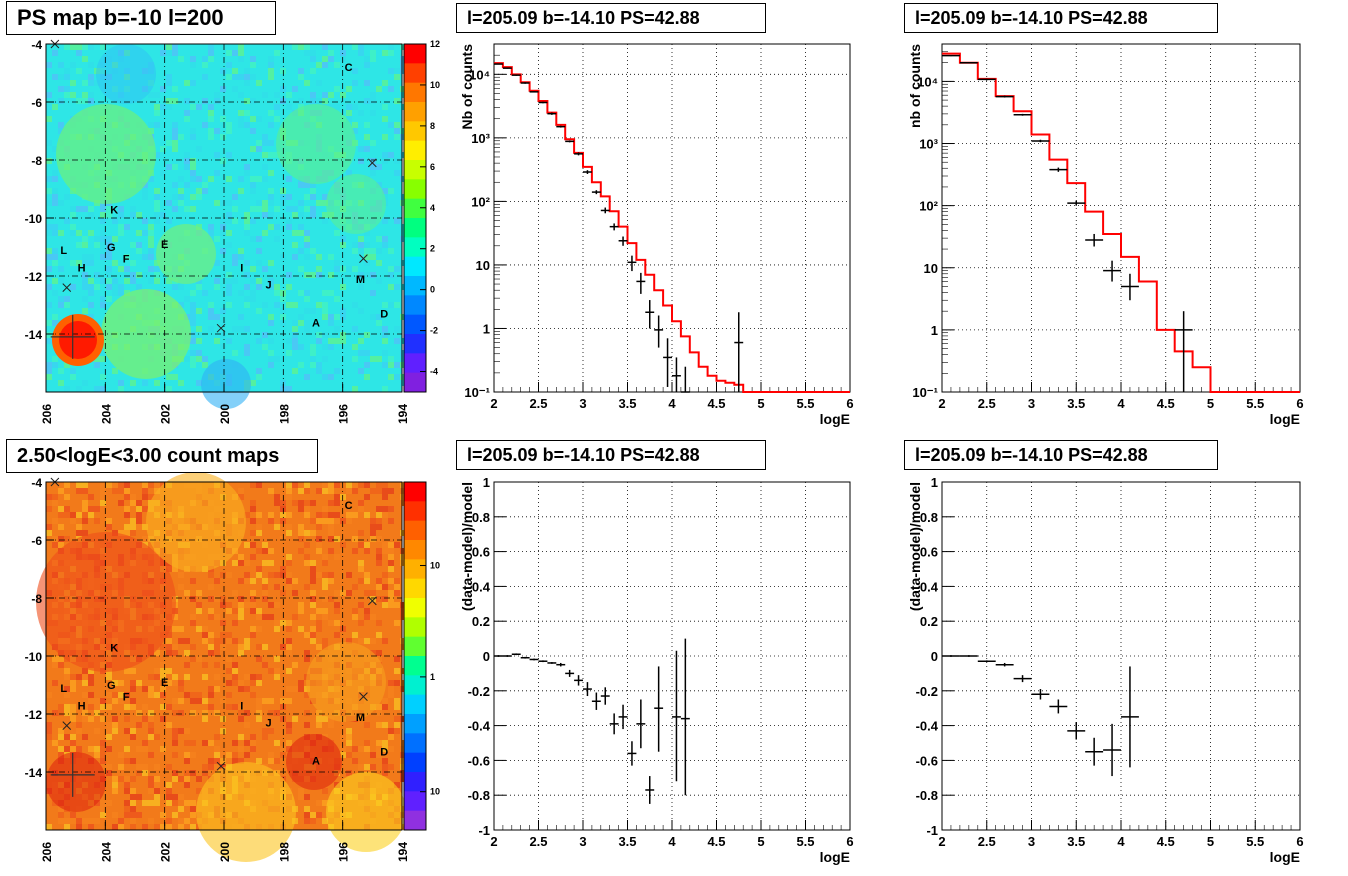 Image resolution: width=1348 pixels, height=876 pixels. I want to click on residual-left-title: l=205.09 b=-14.10 PS=42.88, so click(611, 455).